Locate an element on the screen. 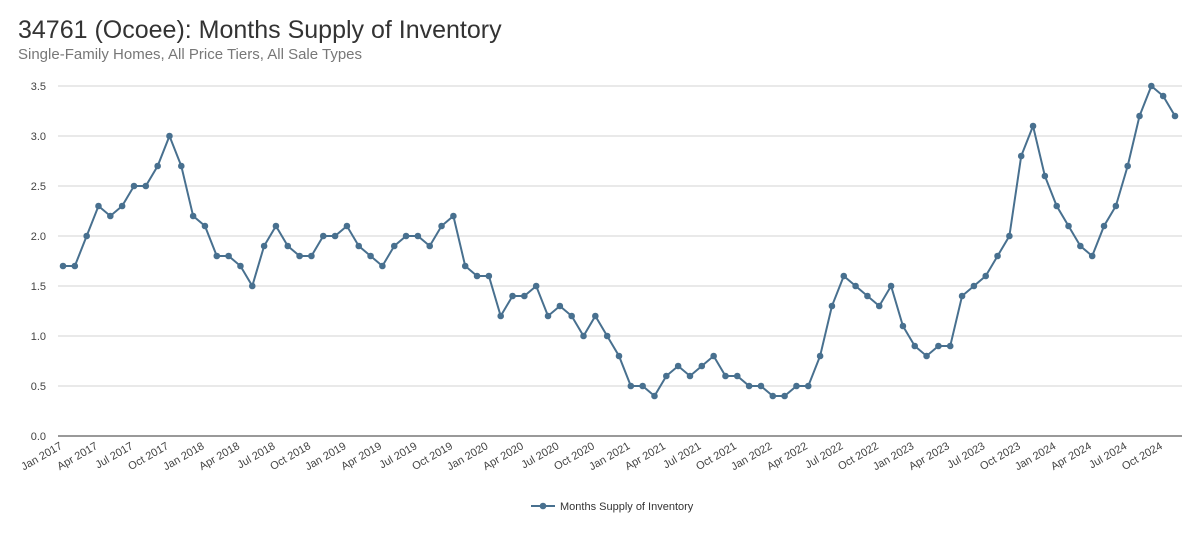  x-tick-label: Apr 2021 is located at coordinates (645, 456).